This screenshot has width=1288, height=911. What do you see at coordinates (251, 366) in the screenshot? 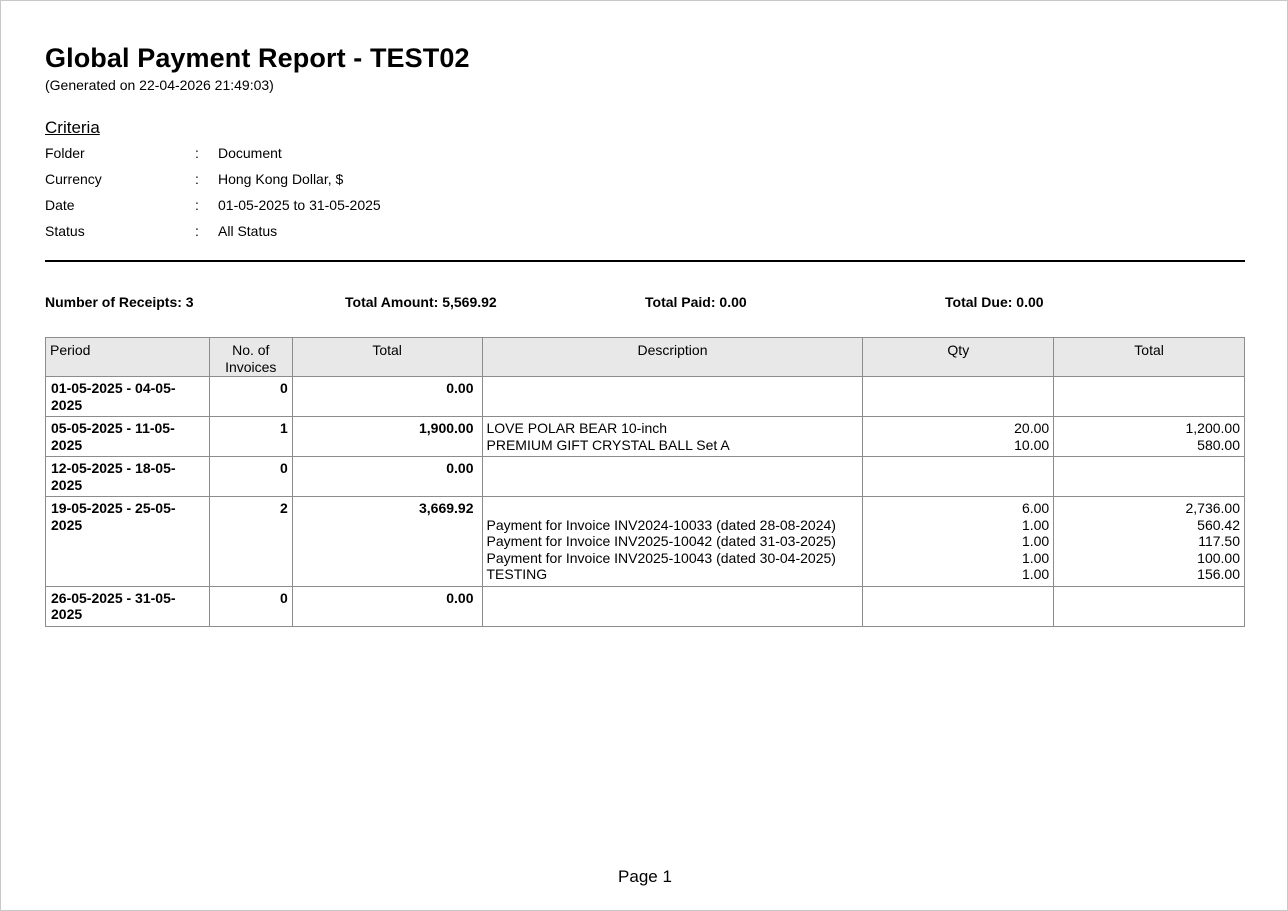
I see `header-invoices-line2: Invoices` at bounding box center [251, 366].